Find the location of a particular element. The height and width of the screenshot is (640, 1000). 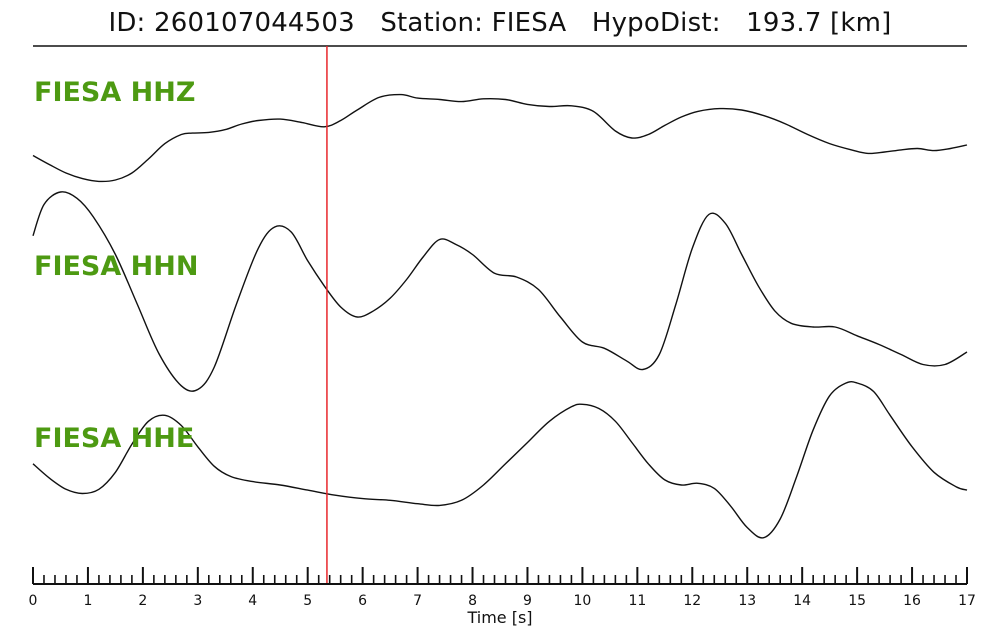

tick-label: 10 is located at coordinates (582, 601).